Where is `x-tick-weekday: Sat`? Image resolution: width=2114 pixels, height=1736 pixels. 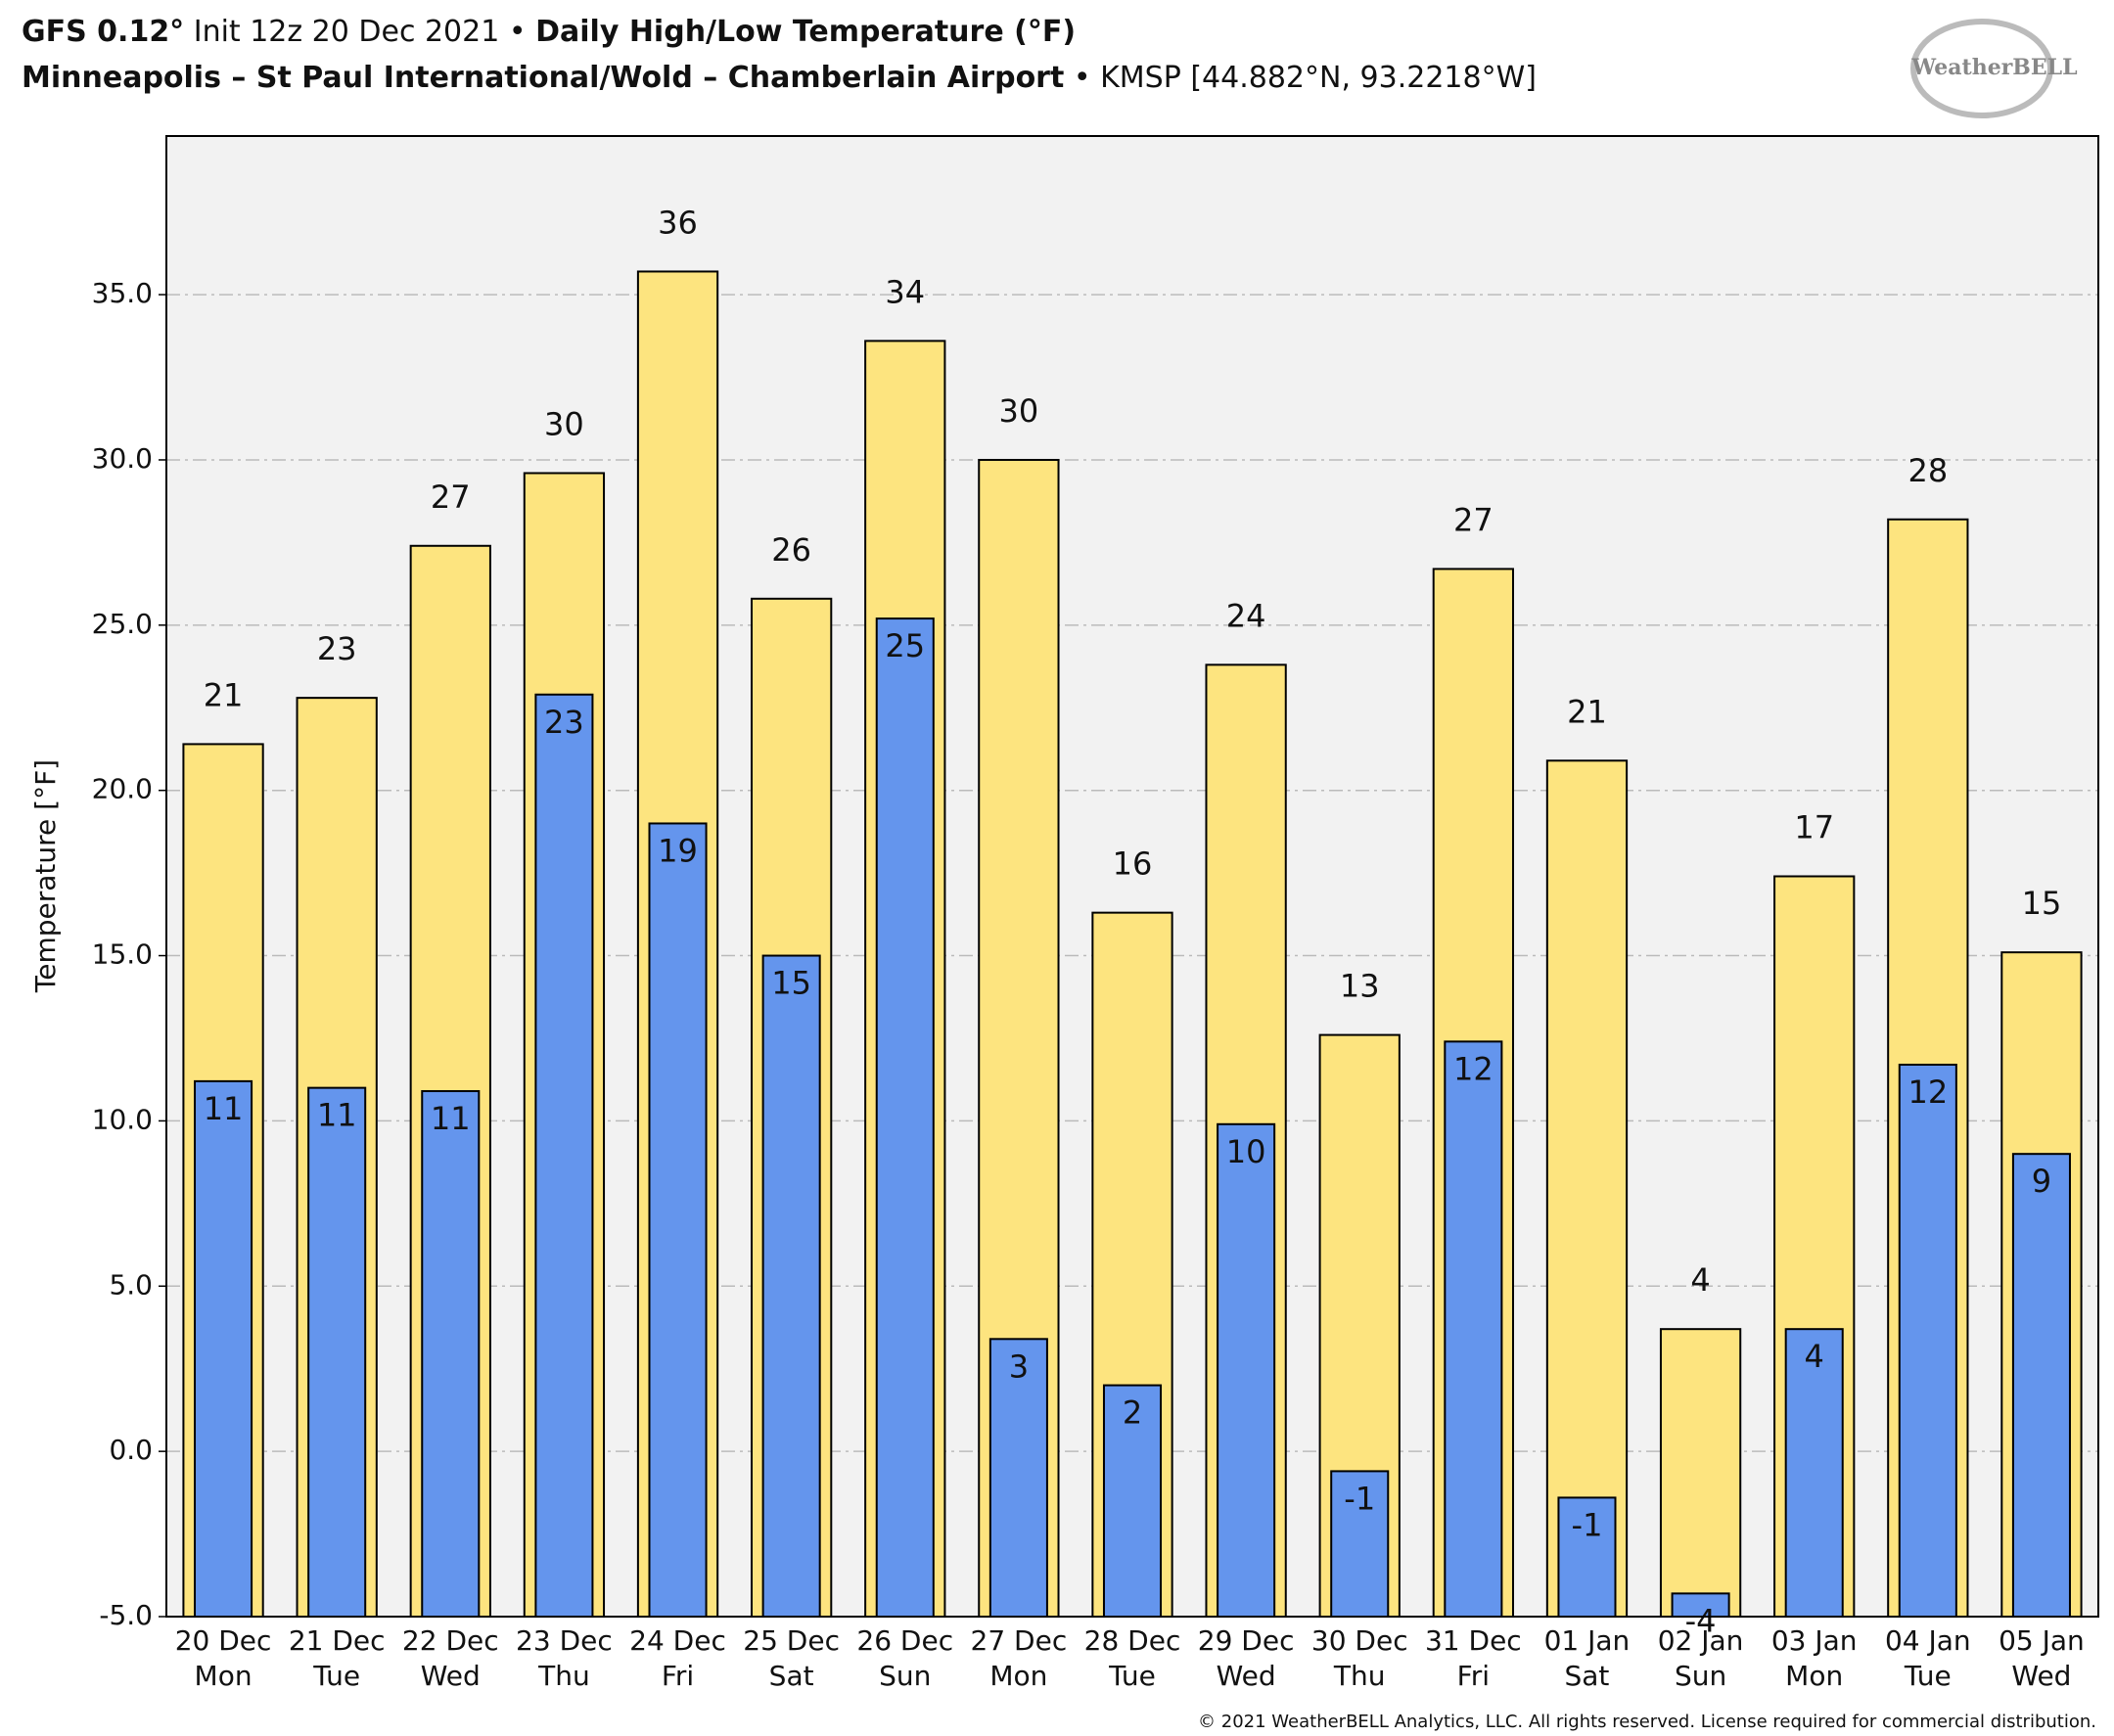 x-tick-weekday: Sat is located at coordinates (792, 1676).